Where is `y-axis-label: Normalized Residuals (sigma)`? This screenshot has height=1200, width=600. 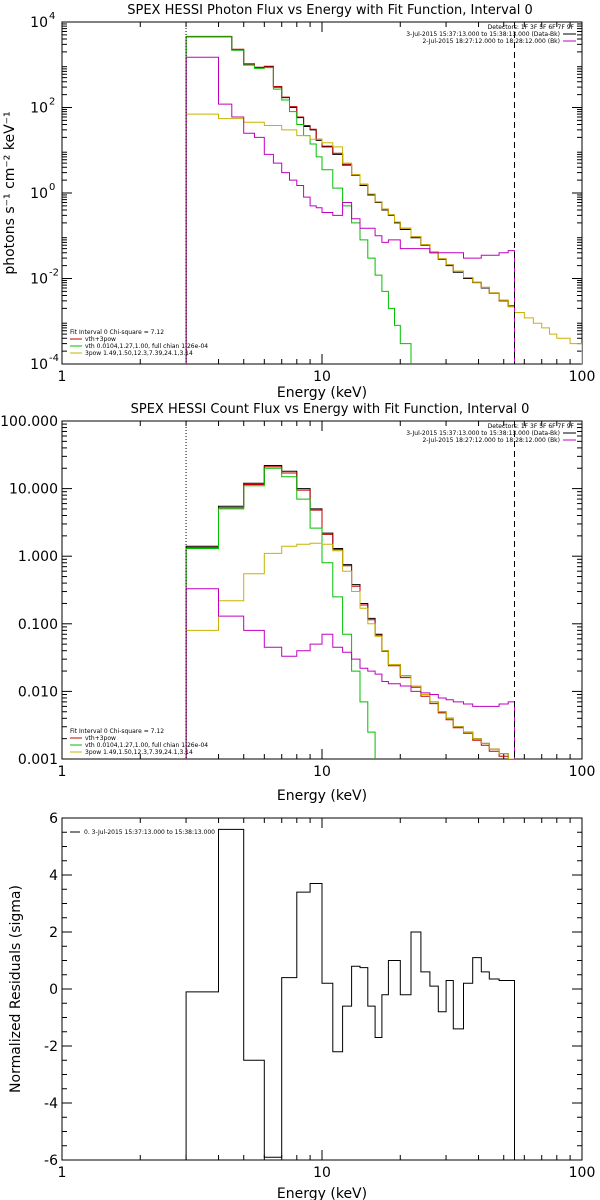 y-axis-label: Normalized Residuals (sigma) is located at coordinates (16, 989).